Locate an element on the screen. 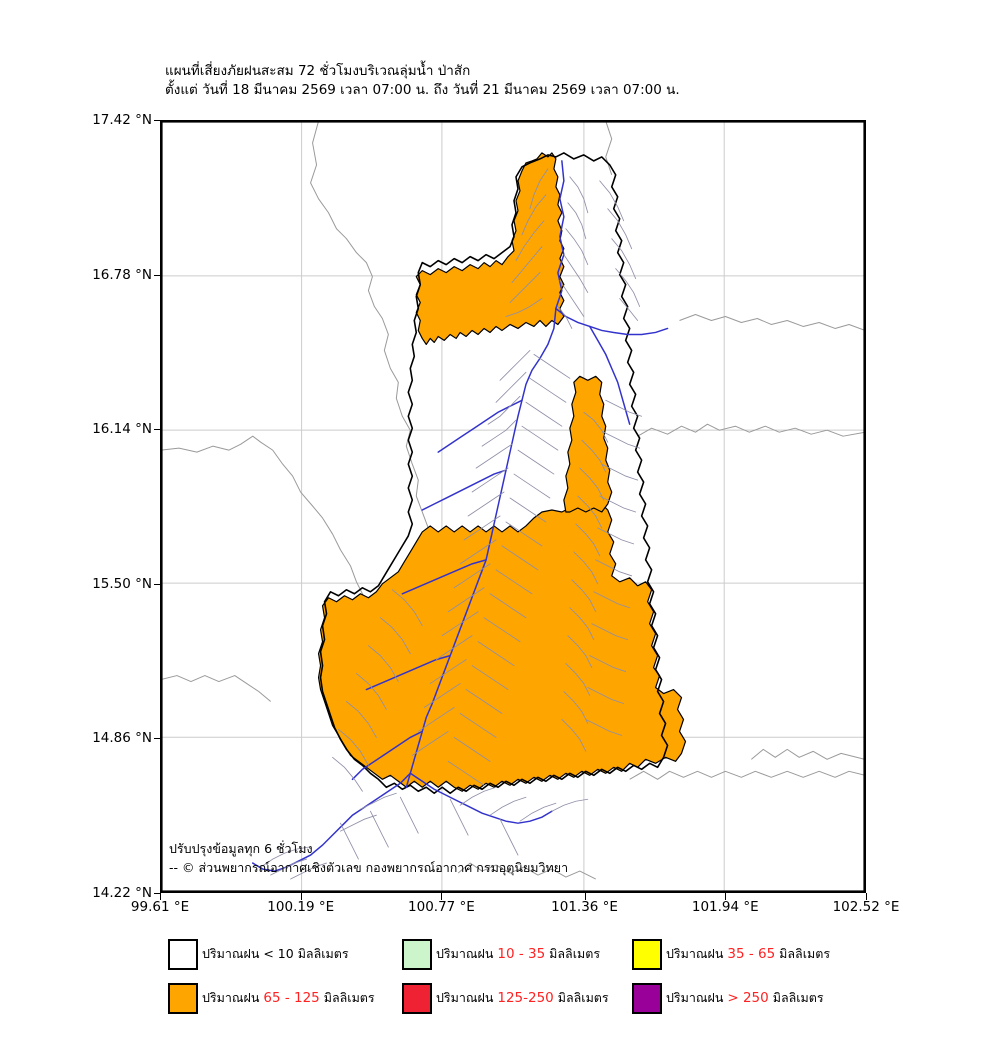 This screenshot has width=1000, height=1050. latitude-tick-label-4: 14.86 °N is located at coordinates (122, 738).